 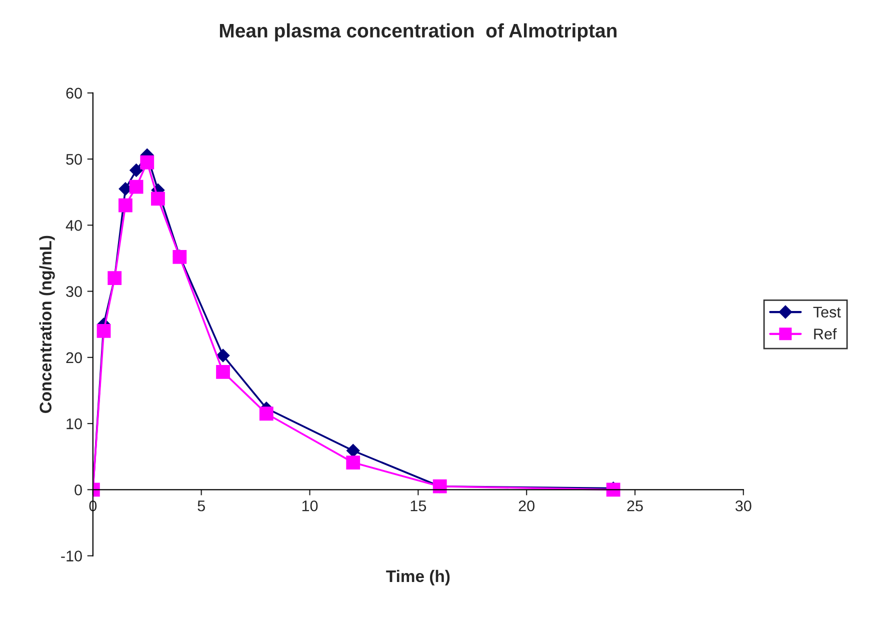 I want to click on chart-title: Mean plasma concentration of Almotriptan, so click(x=418, y=32).